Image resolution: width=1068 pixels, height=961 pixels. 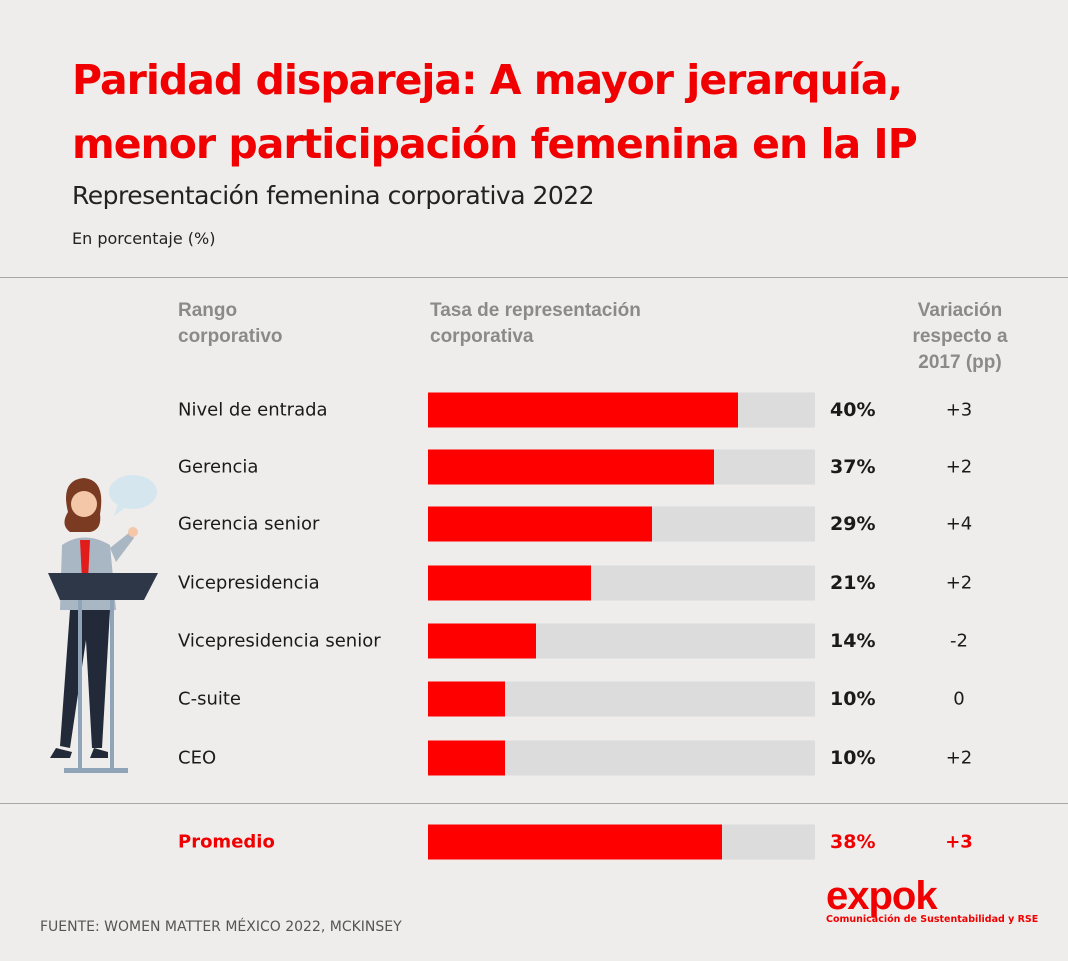 What do you see at coordinates (197, 758) in the screenshot?
I see `category-label: CEO` at bounding box center [197, 758].